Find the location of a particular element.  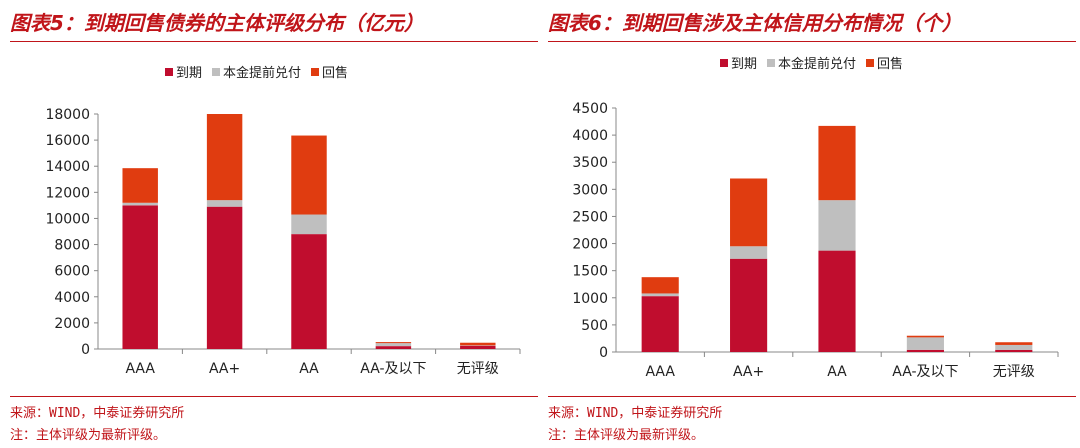

left-x-tick-label: AAA is located at coordinates (140, 369).